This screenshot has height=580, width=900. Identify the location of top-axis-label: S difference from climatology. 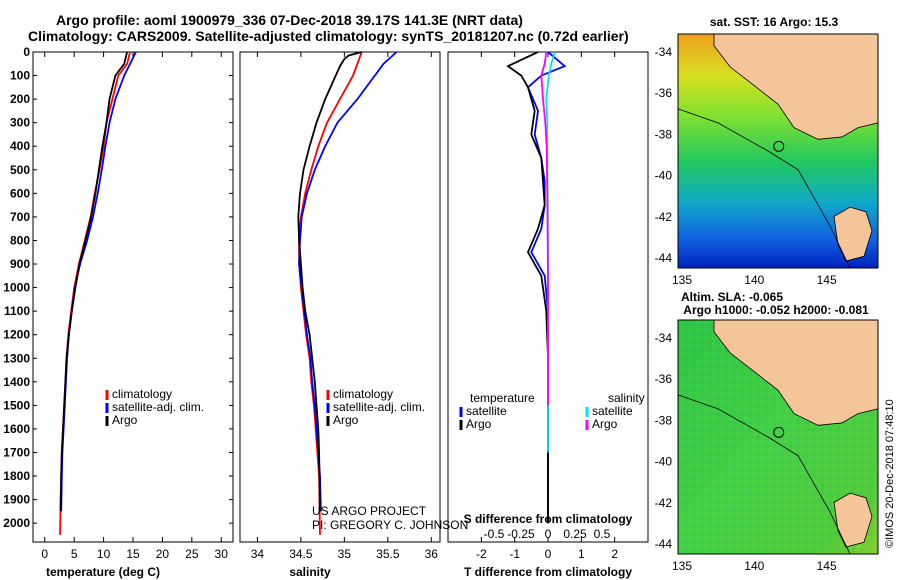
(548, 519).